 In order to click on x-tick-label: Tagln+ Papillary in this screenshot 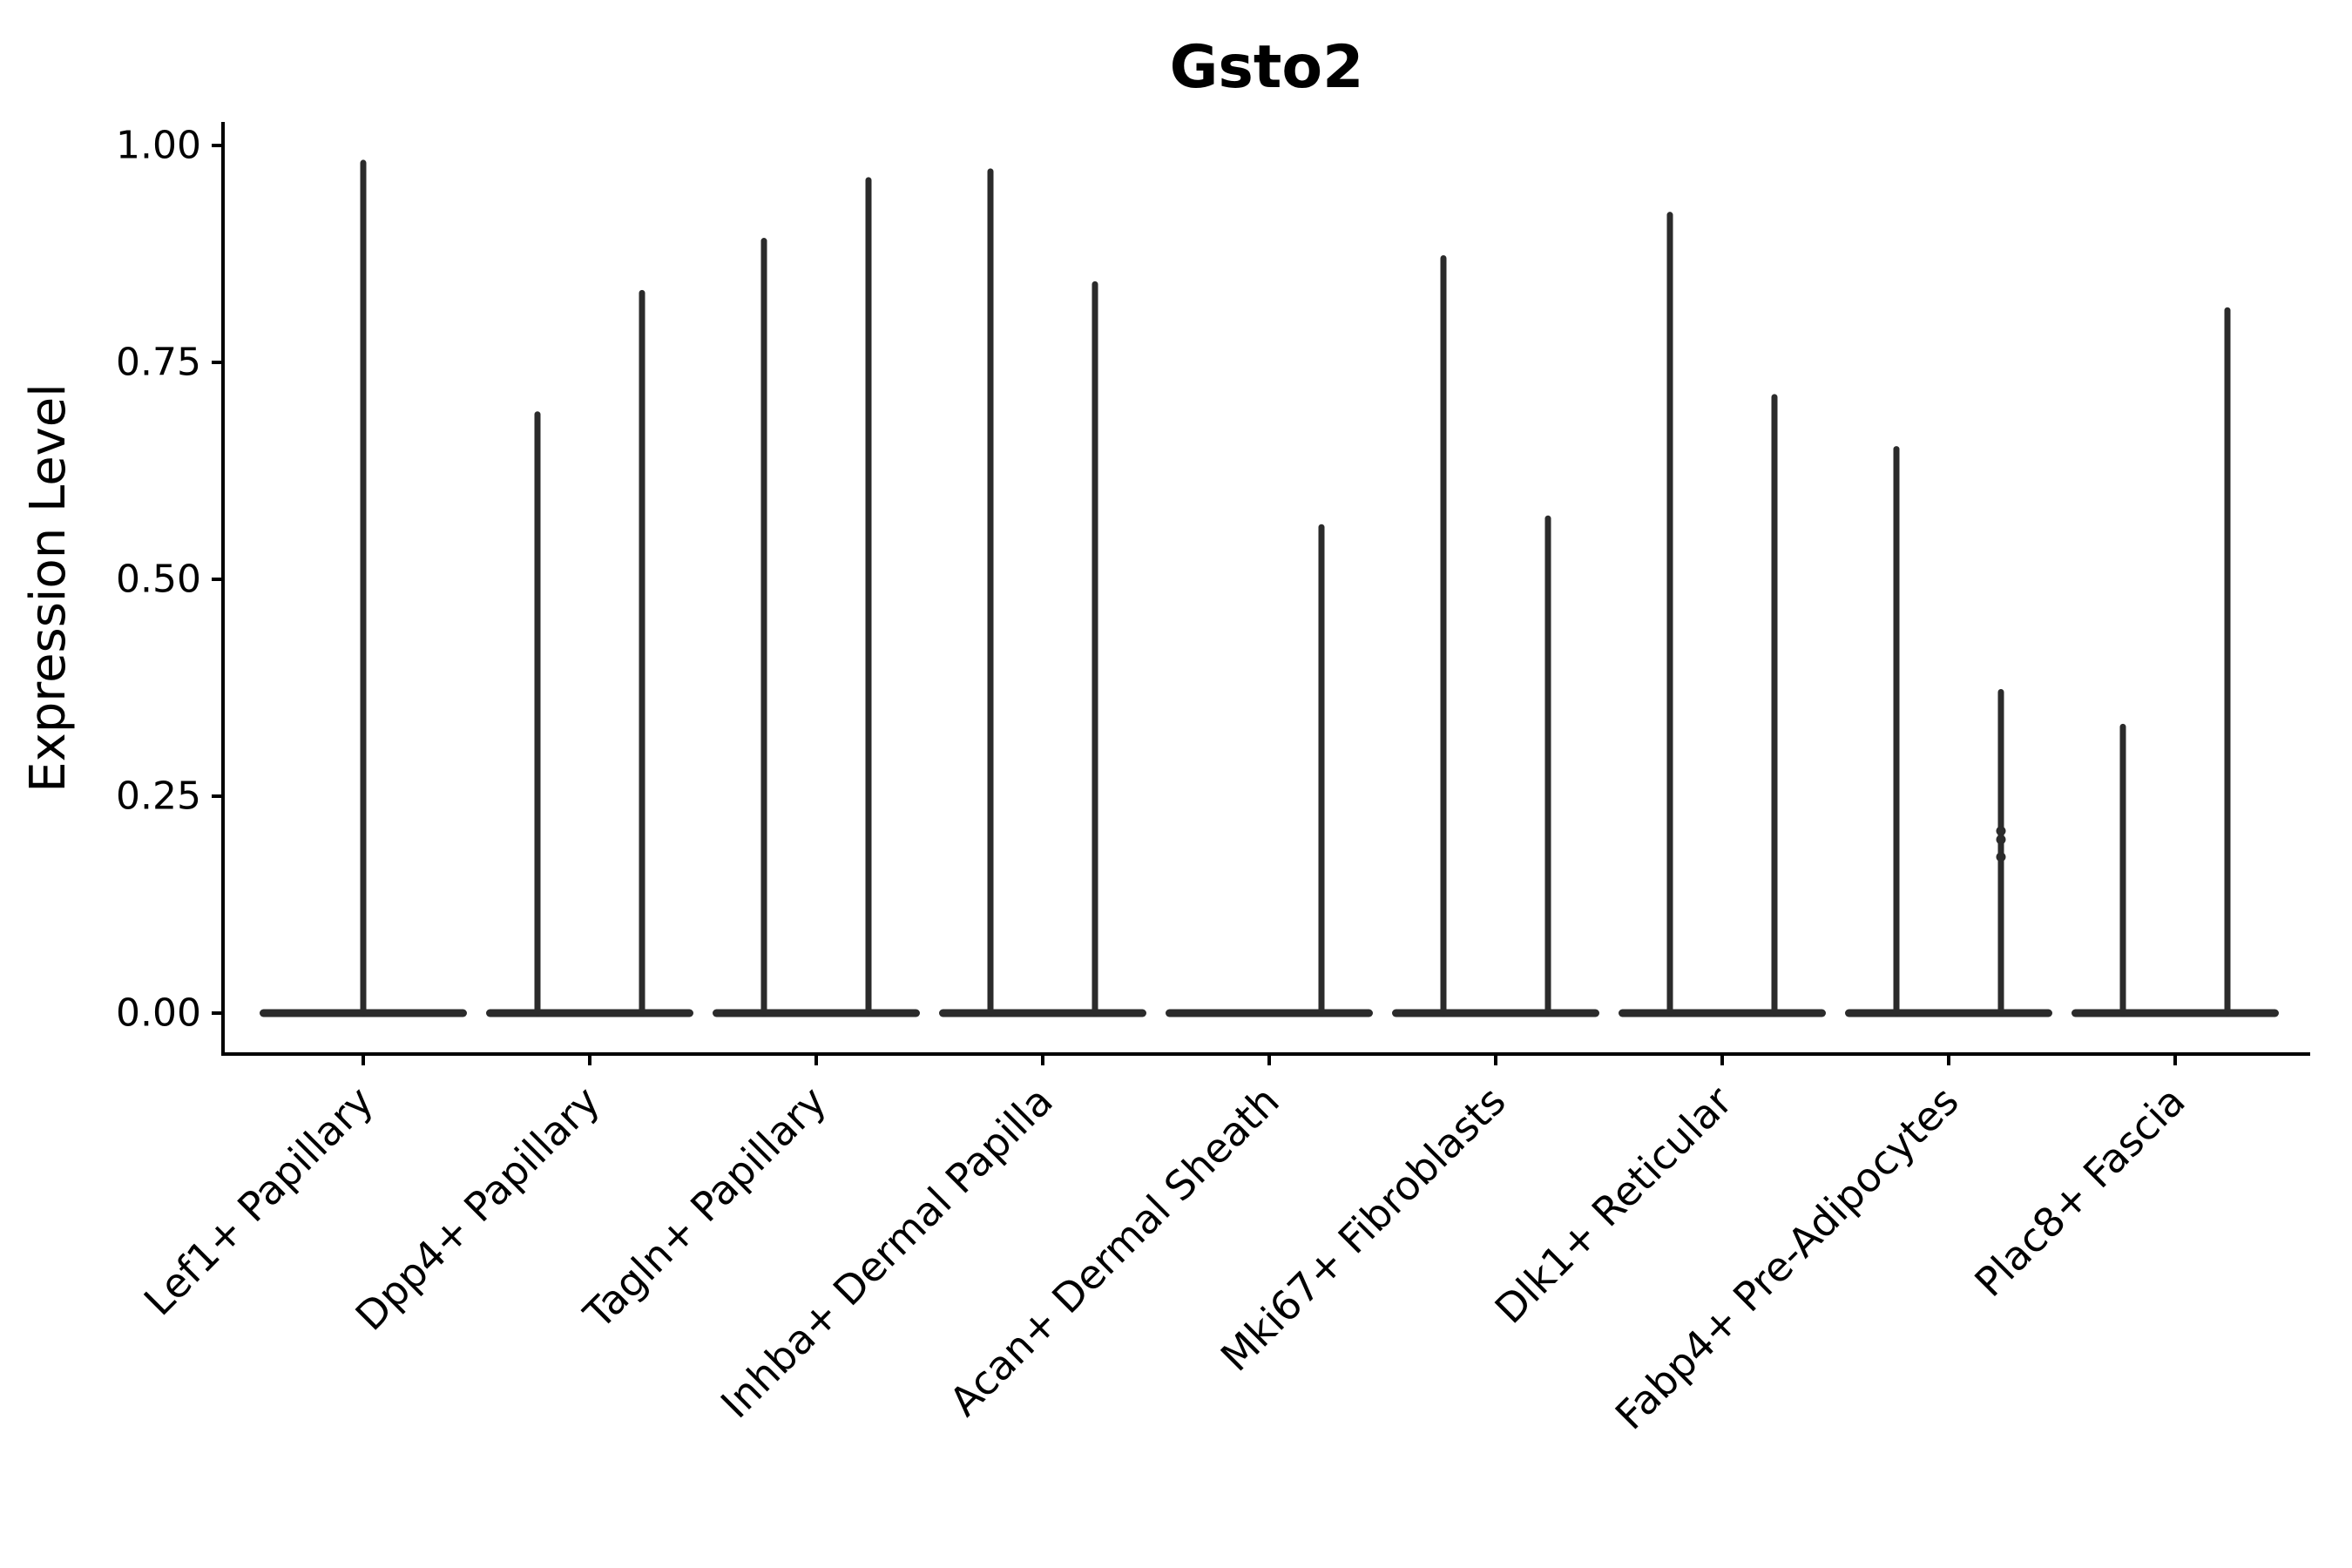, I will do `click(704, 1208)`.